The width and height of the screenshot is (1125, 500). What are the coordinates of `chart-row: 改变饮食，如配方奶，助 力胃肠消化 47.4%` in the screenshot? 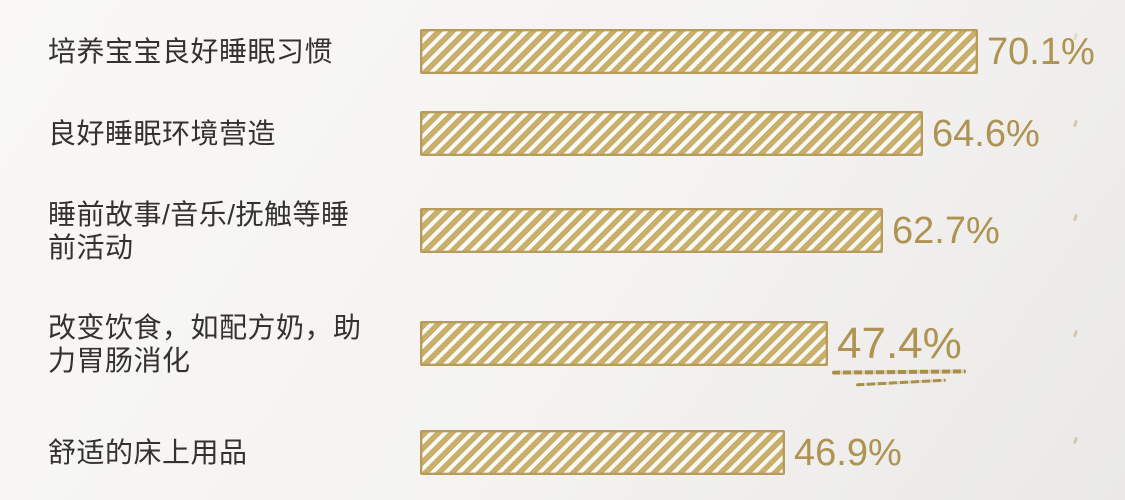 It's located at (562, 349).